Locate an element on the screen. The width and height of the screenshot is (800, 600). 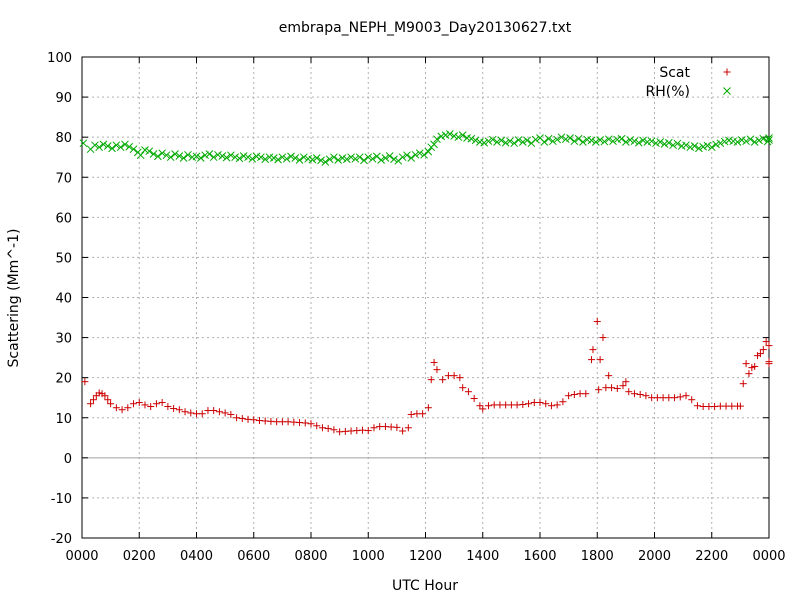
y-tick-label: -10 is located at coordinates (61, 499).